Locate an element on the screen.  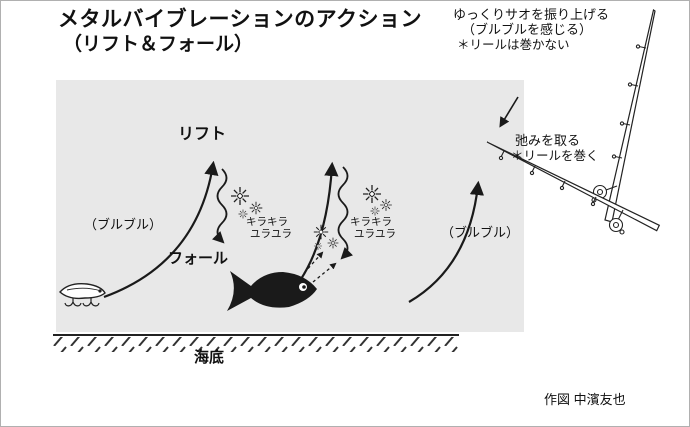
note-rod-slack-line1: 弛みを取る is located at coordinates (548, 140).